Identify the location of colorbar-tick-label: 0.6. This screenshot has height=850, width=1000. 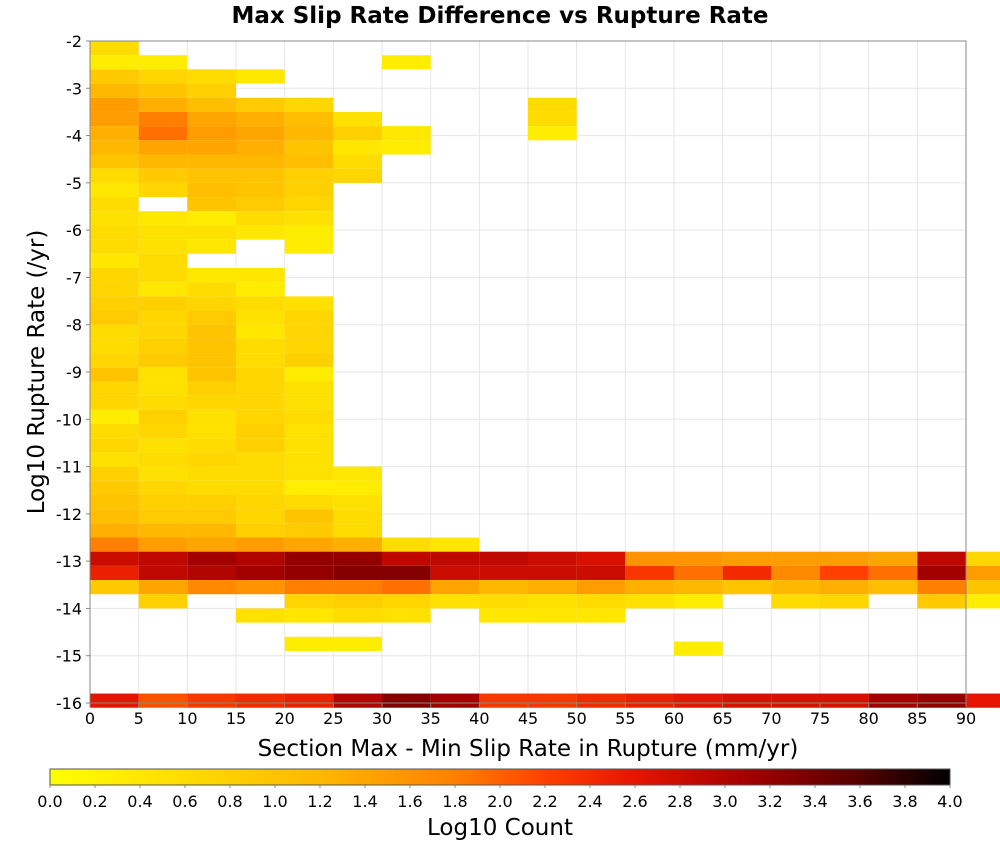
(184, 801).